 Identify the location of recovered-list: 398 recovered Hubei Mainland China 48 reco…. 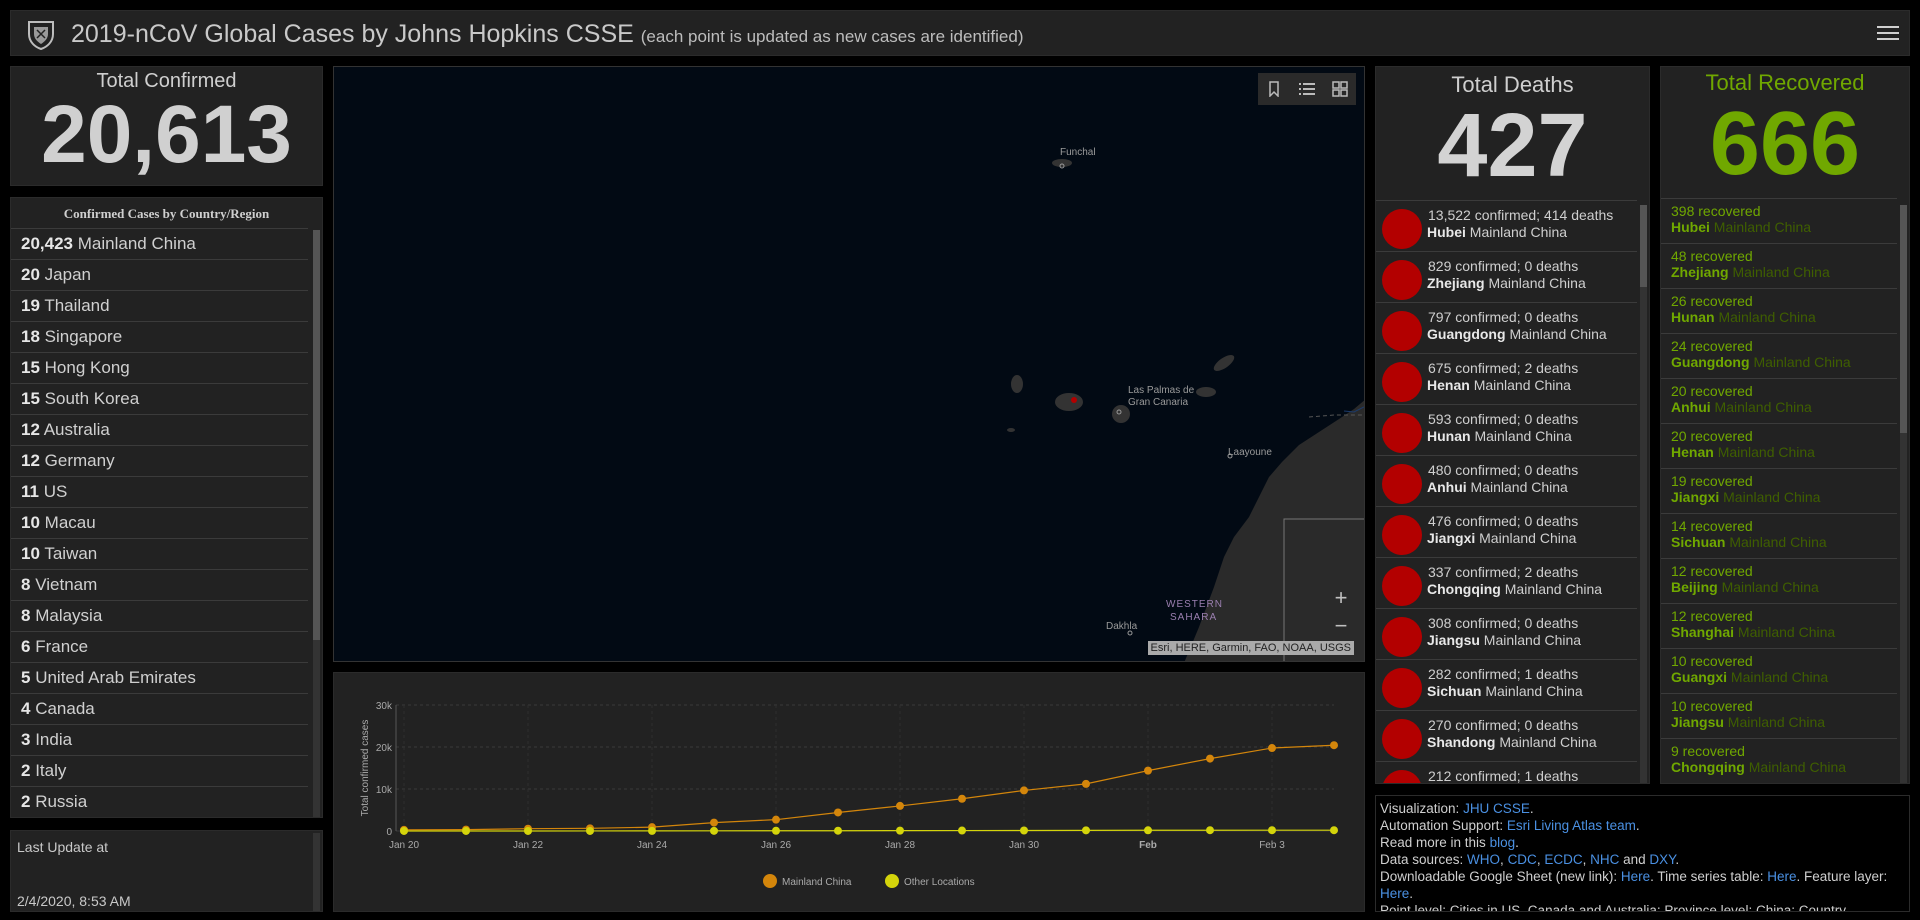
(1785, 490).